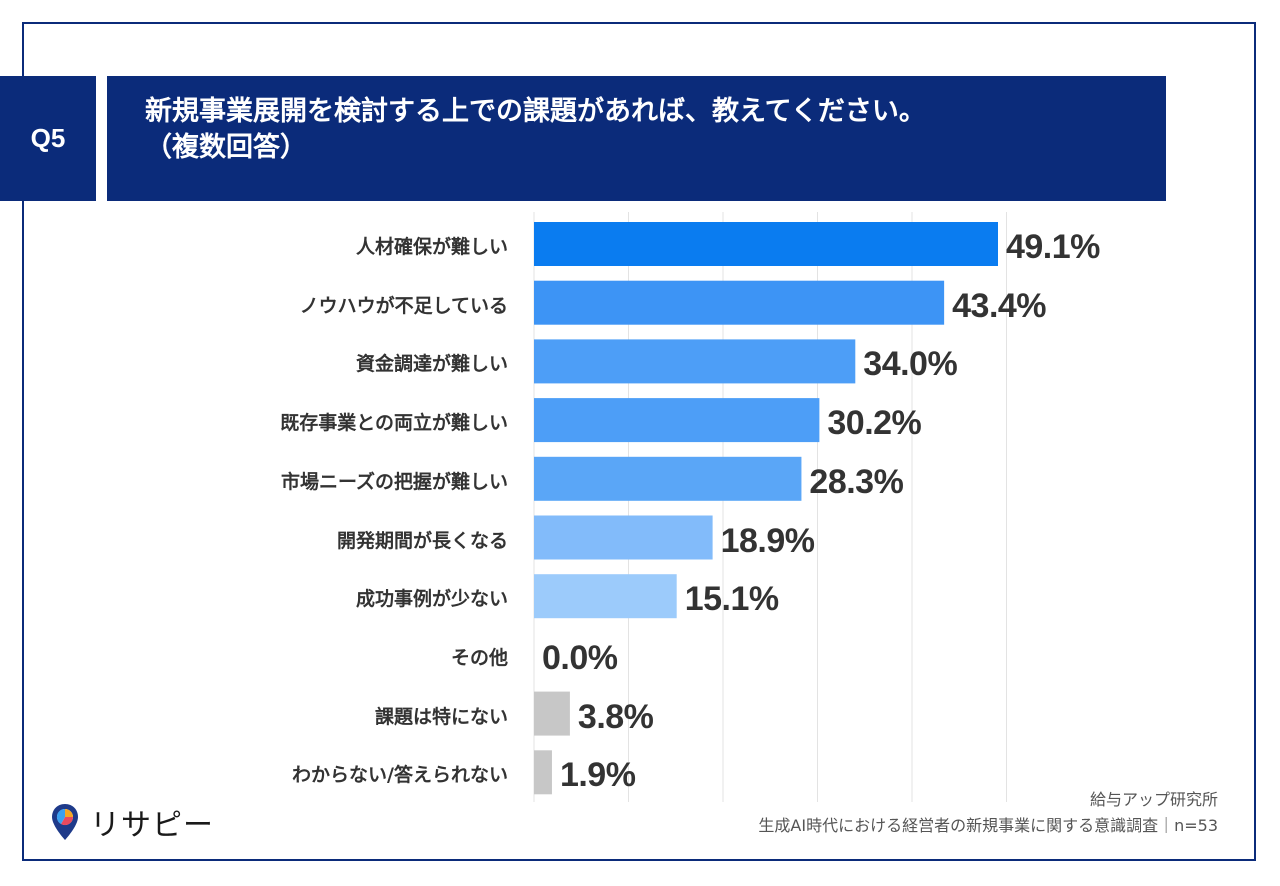 This screenshot has width=1280, height=886. Describe the element at coordinates (152, 825) in the screenshot. I see `logo-text: リサピー` at that location.